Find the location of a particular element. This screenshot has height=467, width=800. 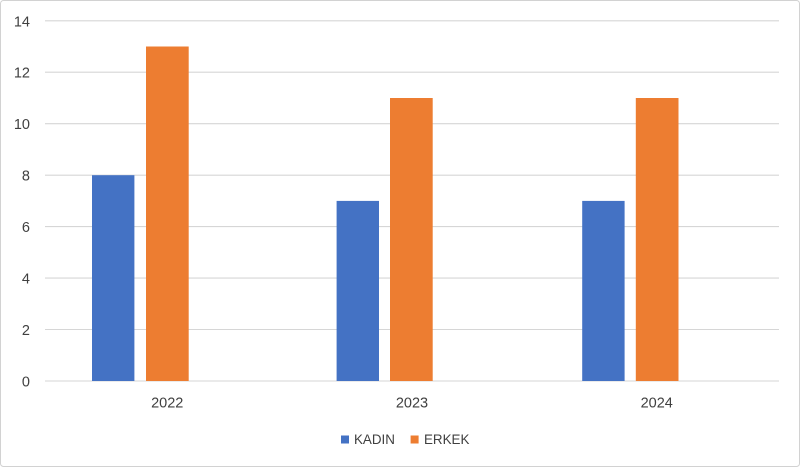

svg-text: 14 is located at coordinates (22, 22).